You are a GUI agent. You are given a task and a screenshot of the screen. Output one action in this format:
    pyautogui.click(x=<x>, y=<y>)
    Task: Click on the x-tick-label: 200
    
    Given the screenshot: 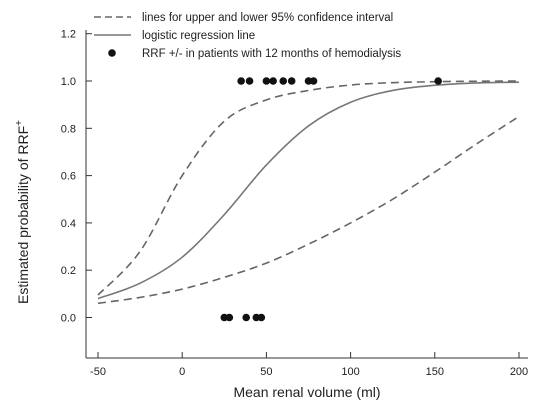 What is the action you would take?
    pyautogui.click(x=519, y=372)
    